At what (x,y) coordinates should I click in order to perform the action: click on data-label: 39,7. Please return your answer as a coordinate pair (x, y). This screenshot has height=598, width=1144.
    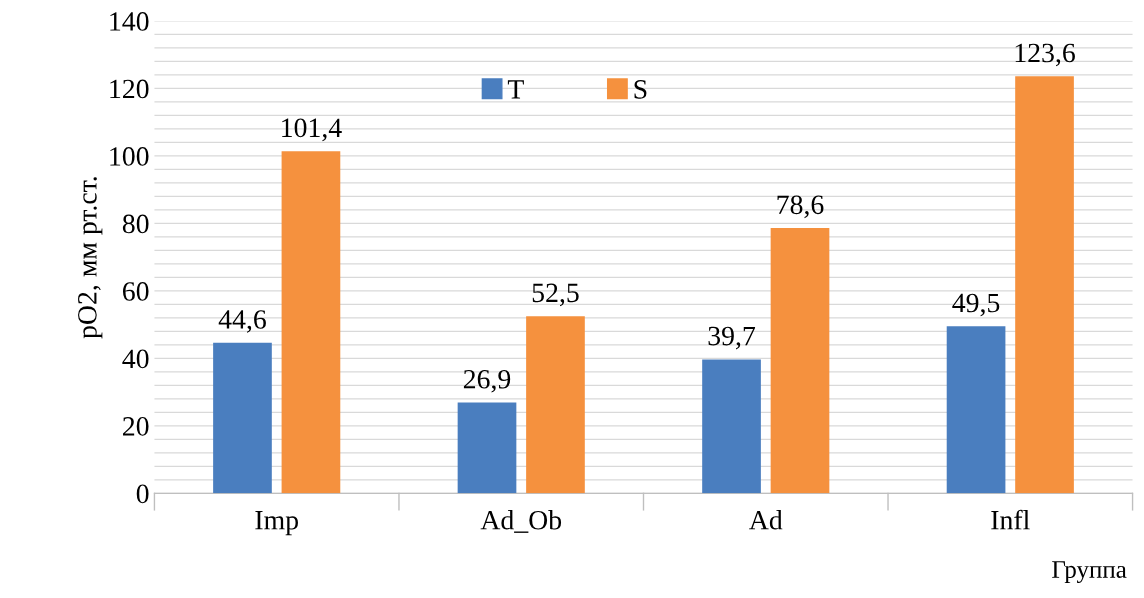
    Looking at the image, I should click on (732, 338).